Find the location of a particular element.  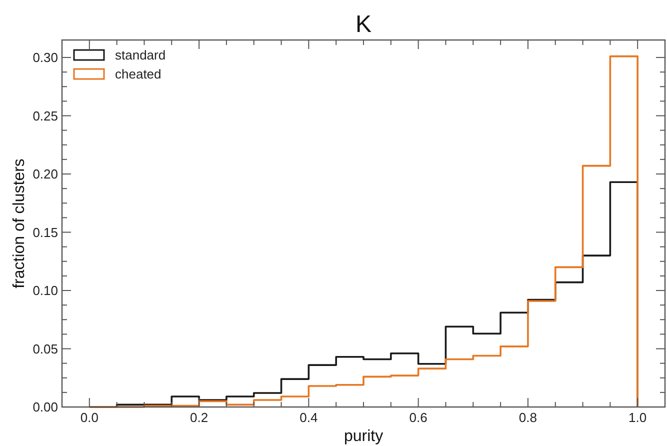

y-tick-label: 0.05 is located at coordinates (45, 348).